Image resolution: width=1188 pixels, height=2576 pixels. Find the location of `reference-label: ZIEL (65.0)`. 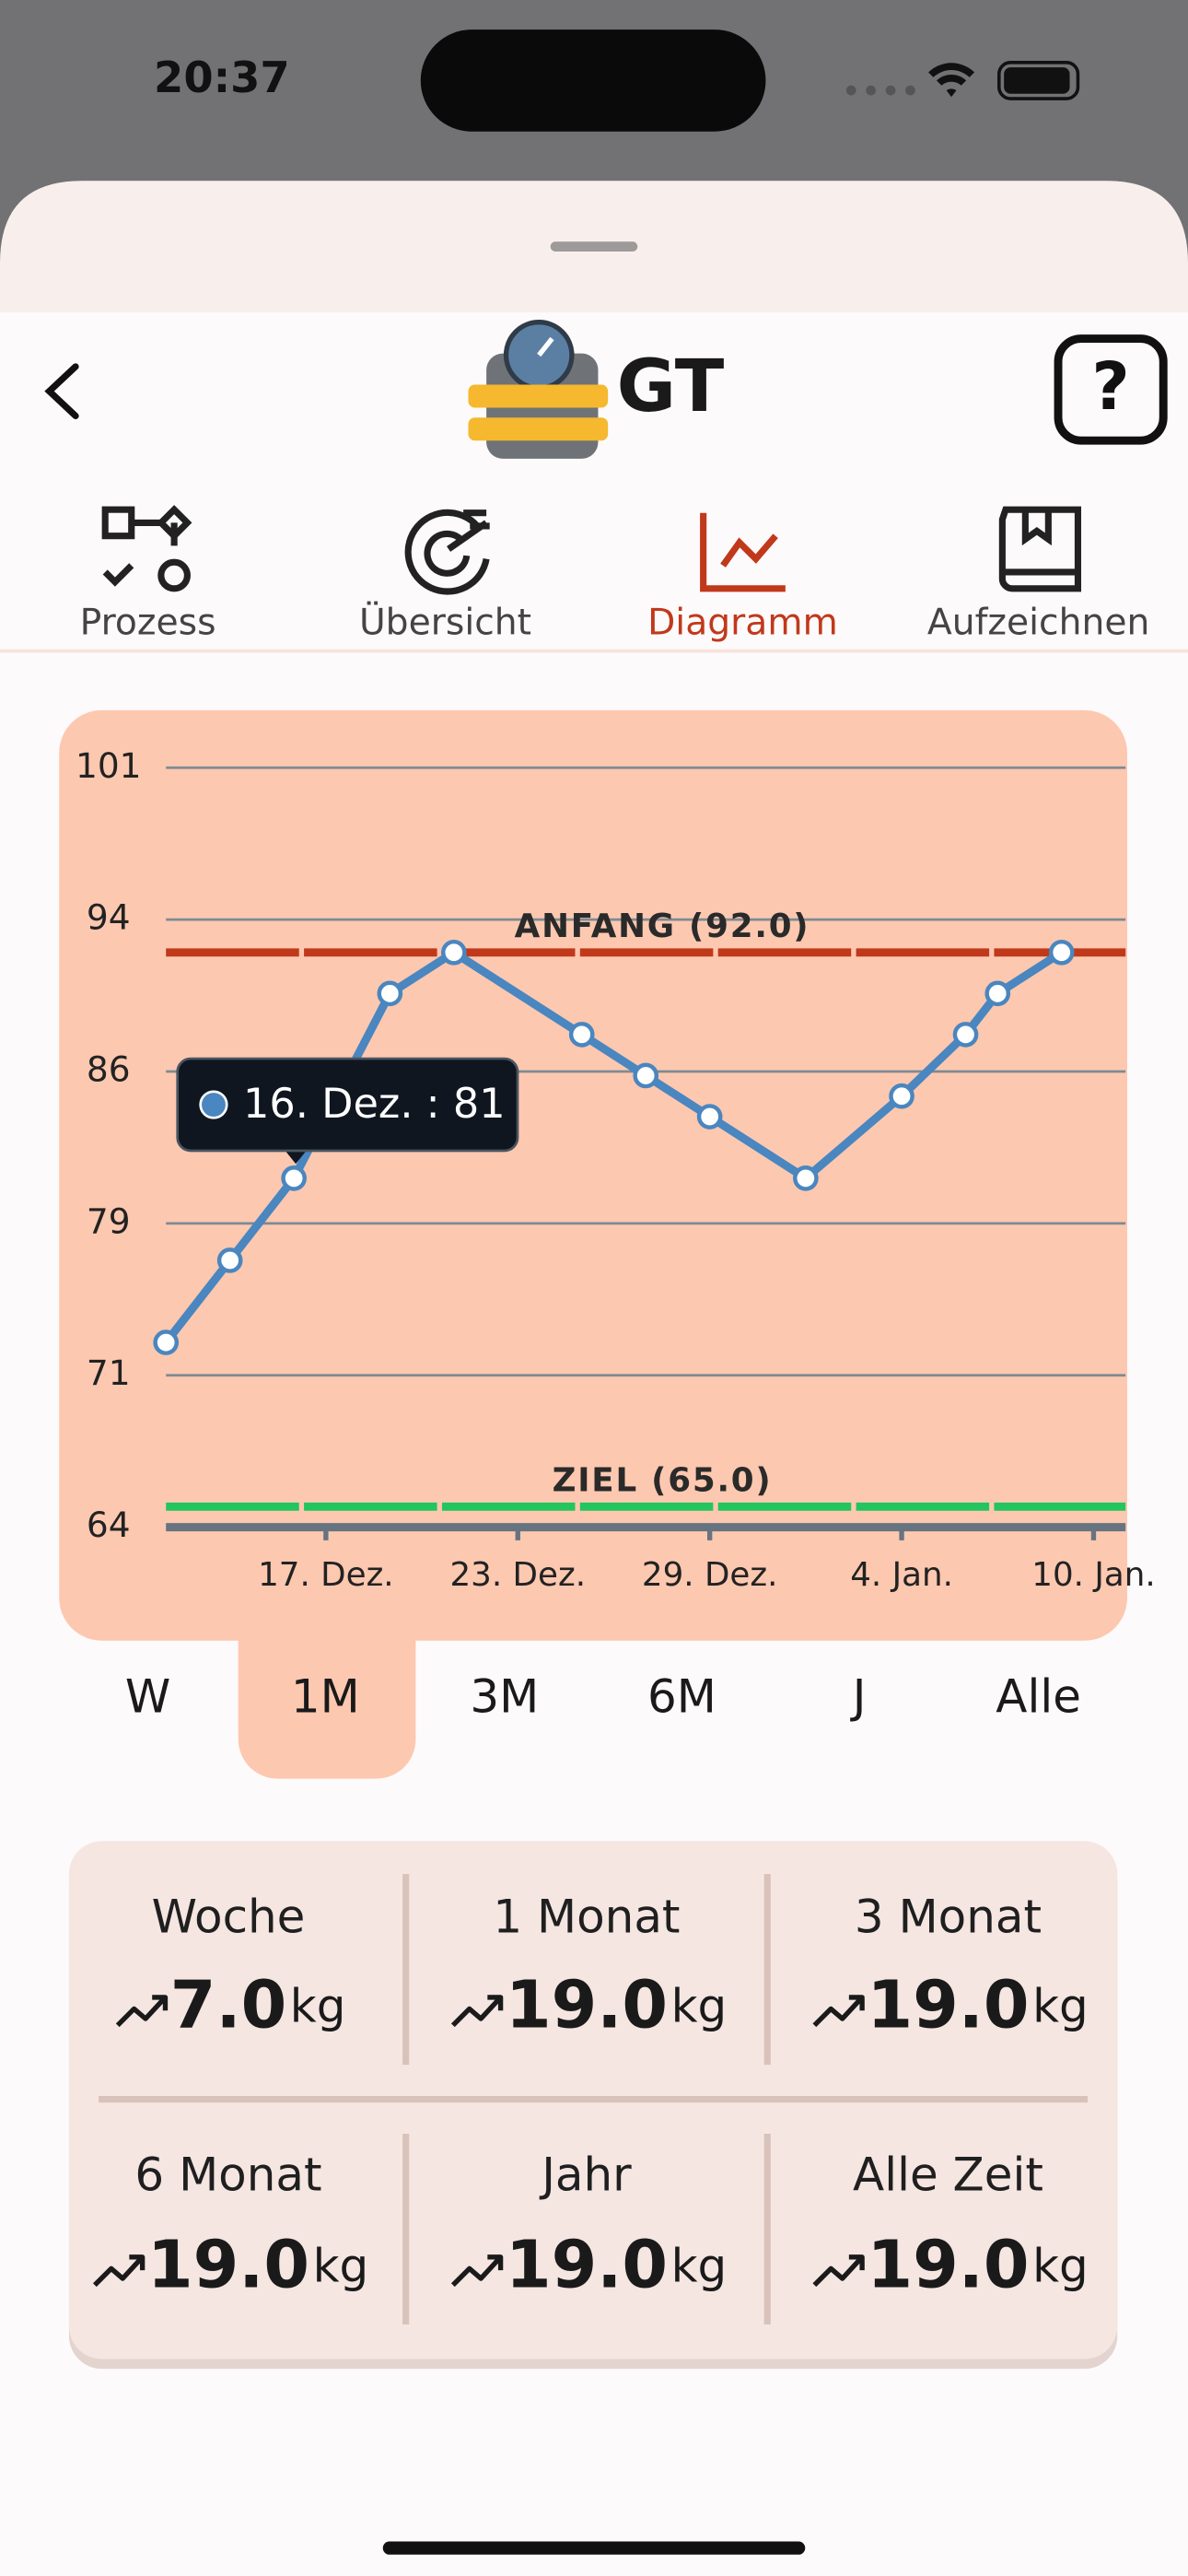

reference-label: ZIEL (65.0) is located at coordinates (663, 1481).